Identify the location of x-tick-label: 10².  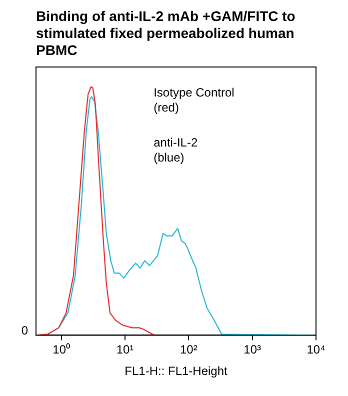
(189, 349).